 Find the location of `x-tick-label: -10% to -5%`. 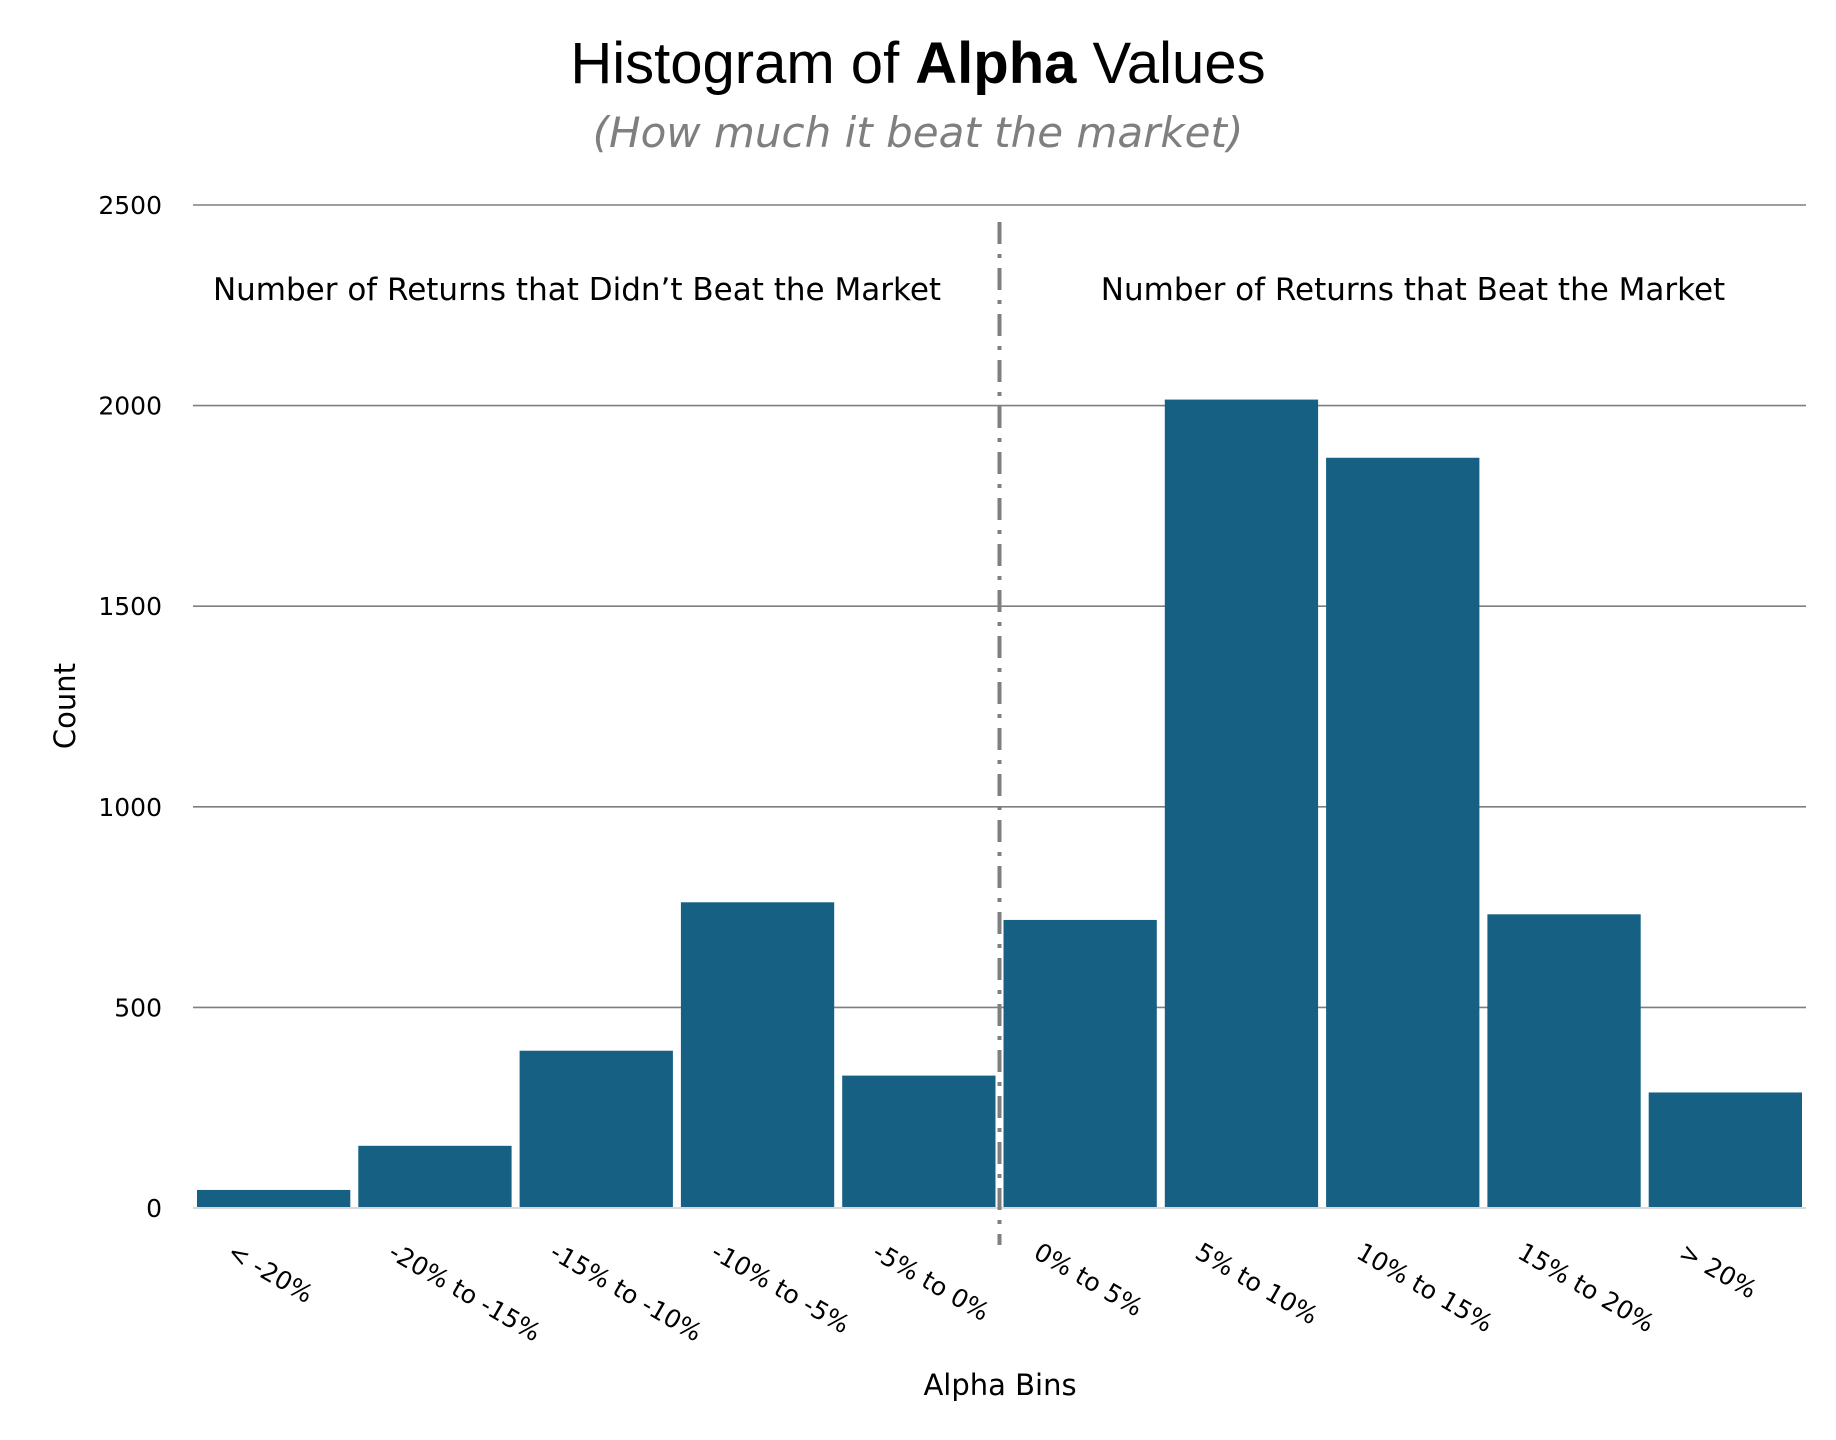

x-tick-label: -10% to -5% is located at coordinates (781, 1288).